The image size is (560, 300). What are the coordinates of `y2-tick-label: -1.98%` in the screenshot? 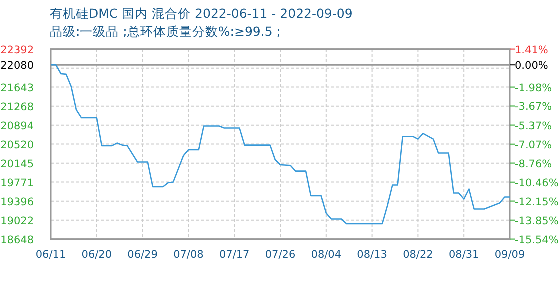 It's located at (533, 88).